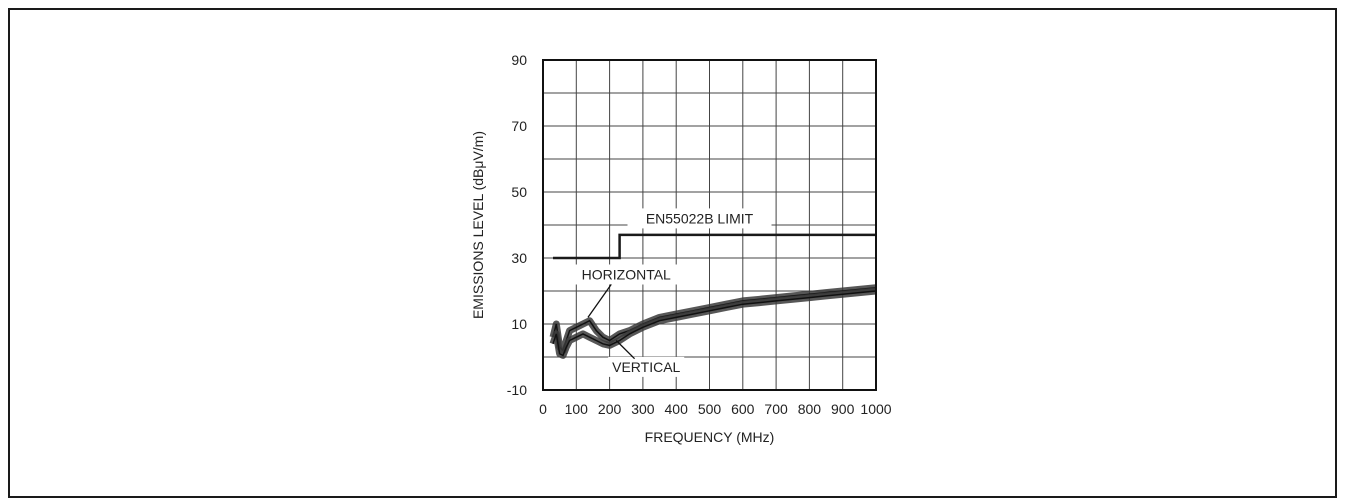  I want to click on y-tick-label: 70, so click(519, 126).